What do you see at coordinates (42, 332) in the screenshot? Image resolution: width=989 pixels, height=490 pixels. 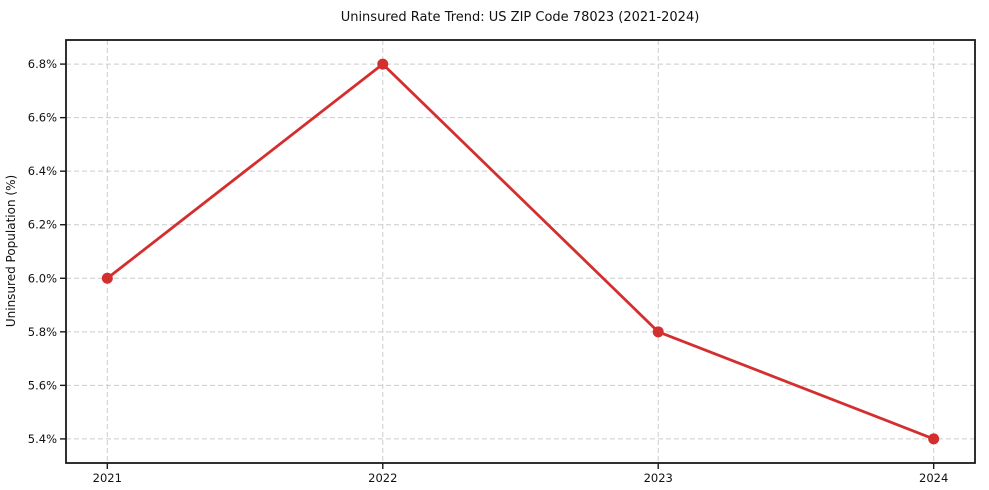 I see `y-tick-label: 5.8%` at bounding box center [42, 332].